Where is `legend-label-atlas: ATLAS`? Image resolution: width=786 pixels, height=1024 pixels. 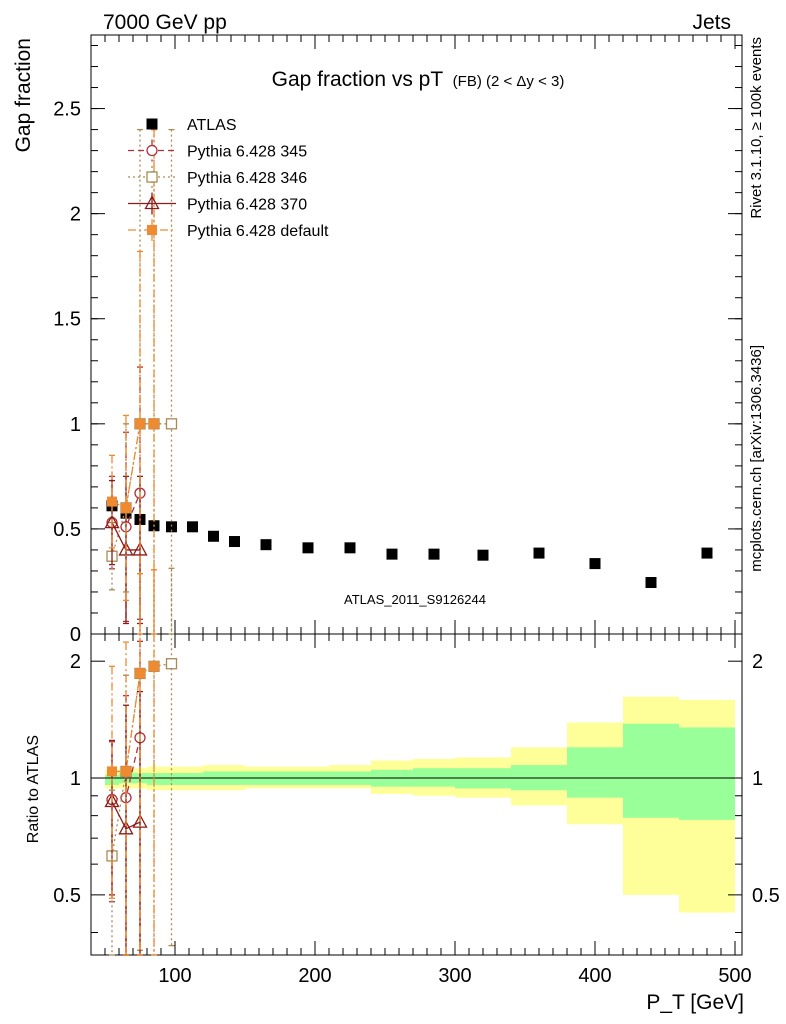 legend-label-atlas: ATLAS is located at coordinates (212, 125).